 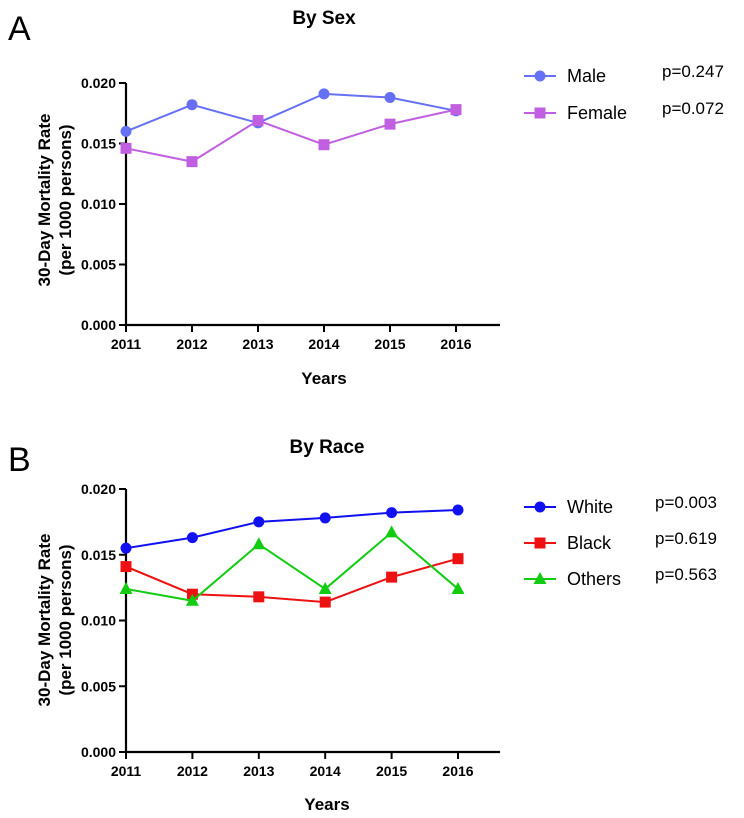 What do you see at coordinates (44, 620) in the screenshot?
I see `y-axis-title-b-line1: 30-Day Mortality Rate` at bounding box center [44, 620].